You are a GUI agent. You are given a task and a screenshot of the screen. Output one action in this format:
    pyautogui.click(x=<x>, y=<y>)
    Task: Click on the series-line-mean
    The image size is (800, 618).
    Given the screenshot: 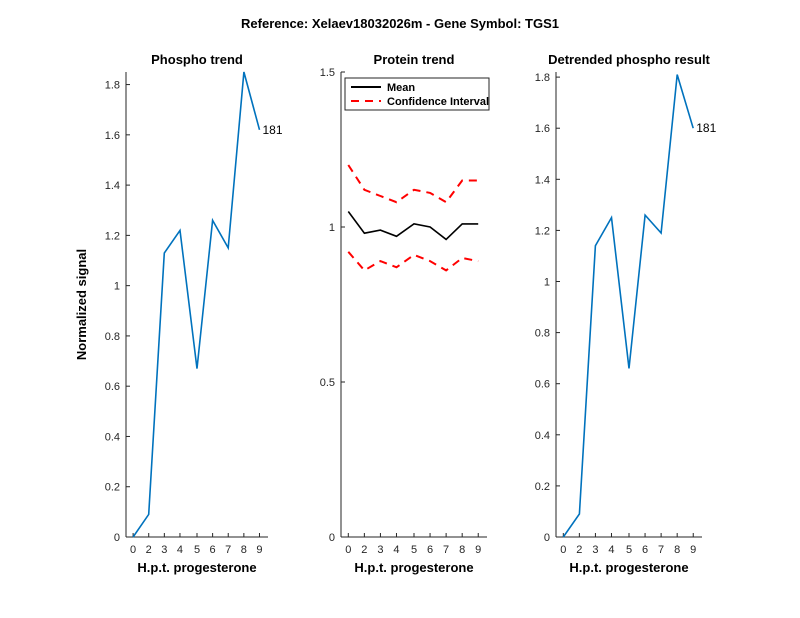 What is the action you would take?
    pyautogui.click(x=413, y=226)
    